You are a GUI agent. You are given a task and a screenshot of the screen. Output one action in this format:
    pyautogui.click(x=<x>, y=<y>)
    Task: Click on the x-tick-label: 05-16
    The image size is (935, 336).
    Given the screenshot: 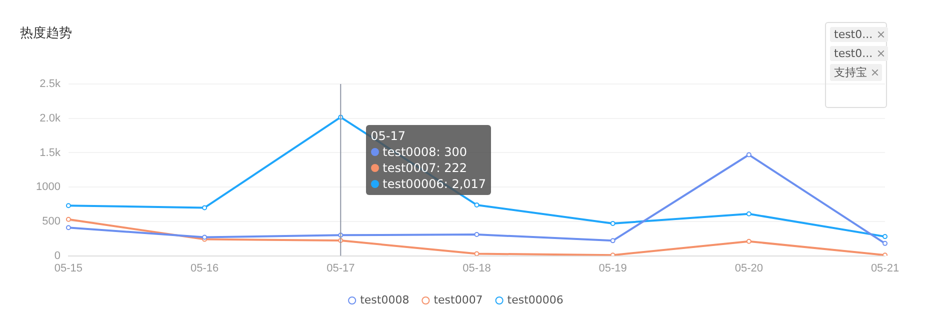 What is the action you would take?
    pyautogui.click(x=204, y=268)
    